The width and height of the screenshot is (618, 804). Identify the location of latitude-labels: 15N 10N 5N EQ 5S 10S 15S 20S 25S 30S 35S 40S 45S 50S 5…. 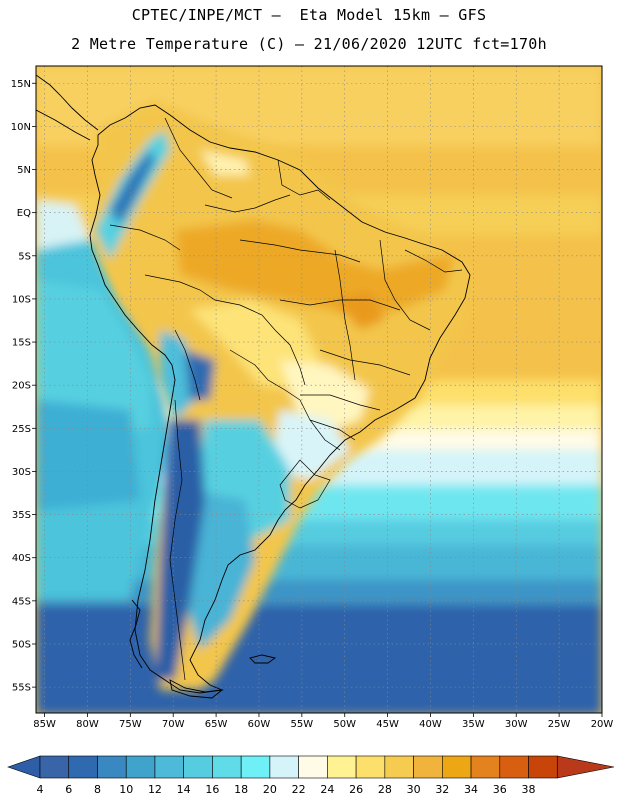
(23, 386).